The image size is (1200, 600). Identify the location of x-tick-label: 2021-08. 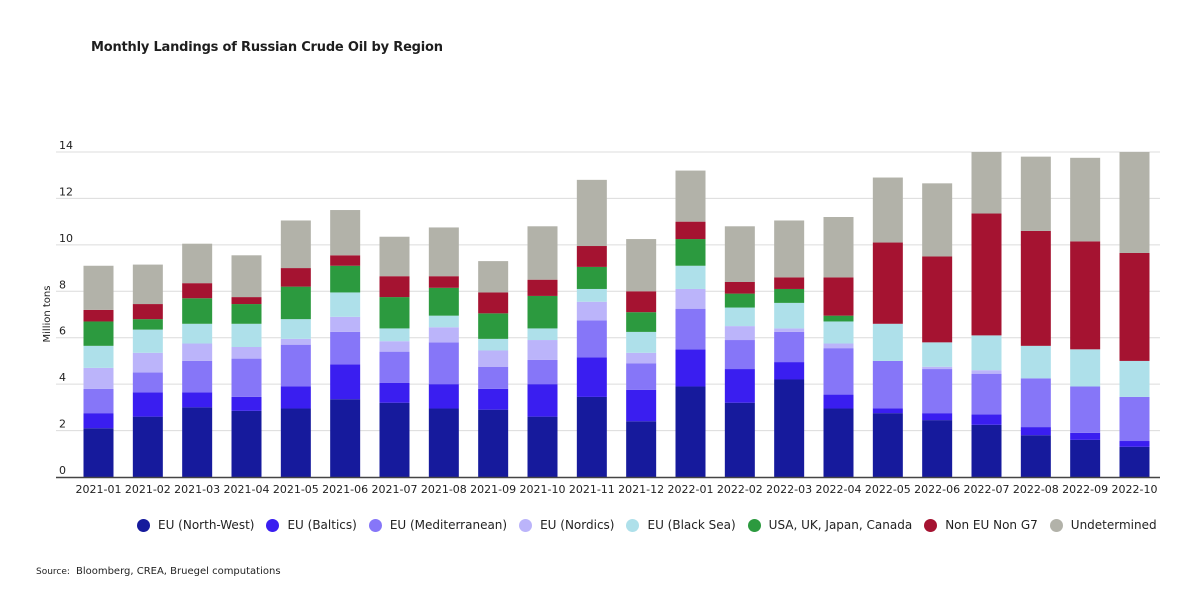
(444, 489).